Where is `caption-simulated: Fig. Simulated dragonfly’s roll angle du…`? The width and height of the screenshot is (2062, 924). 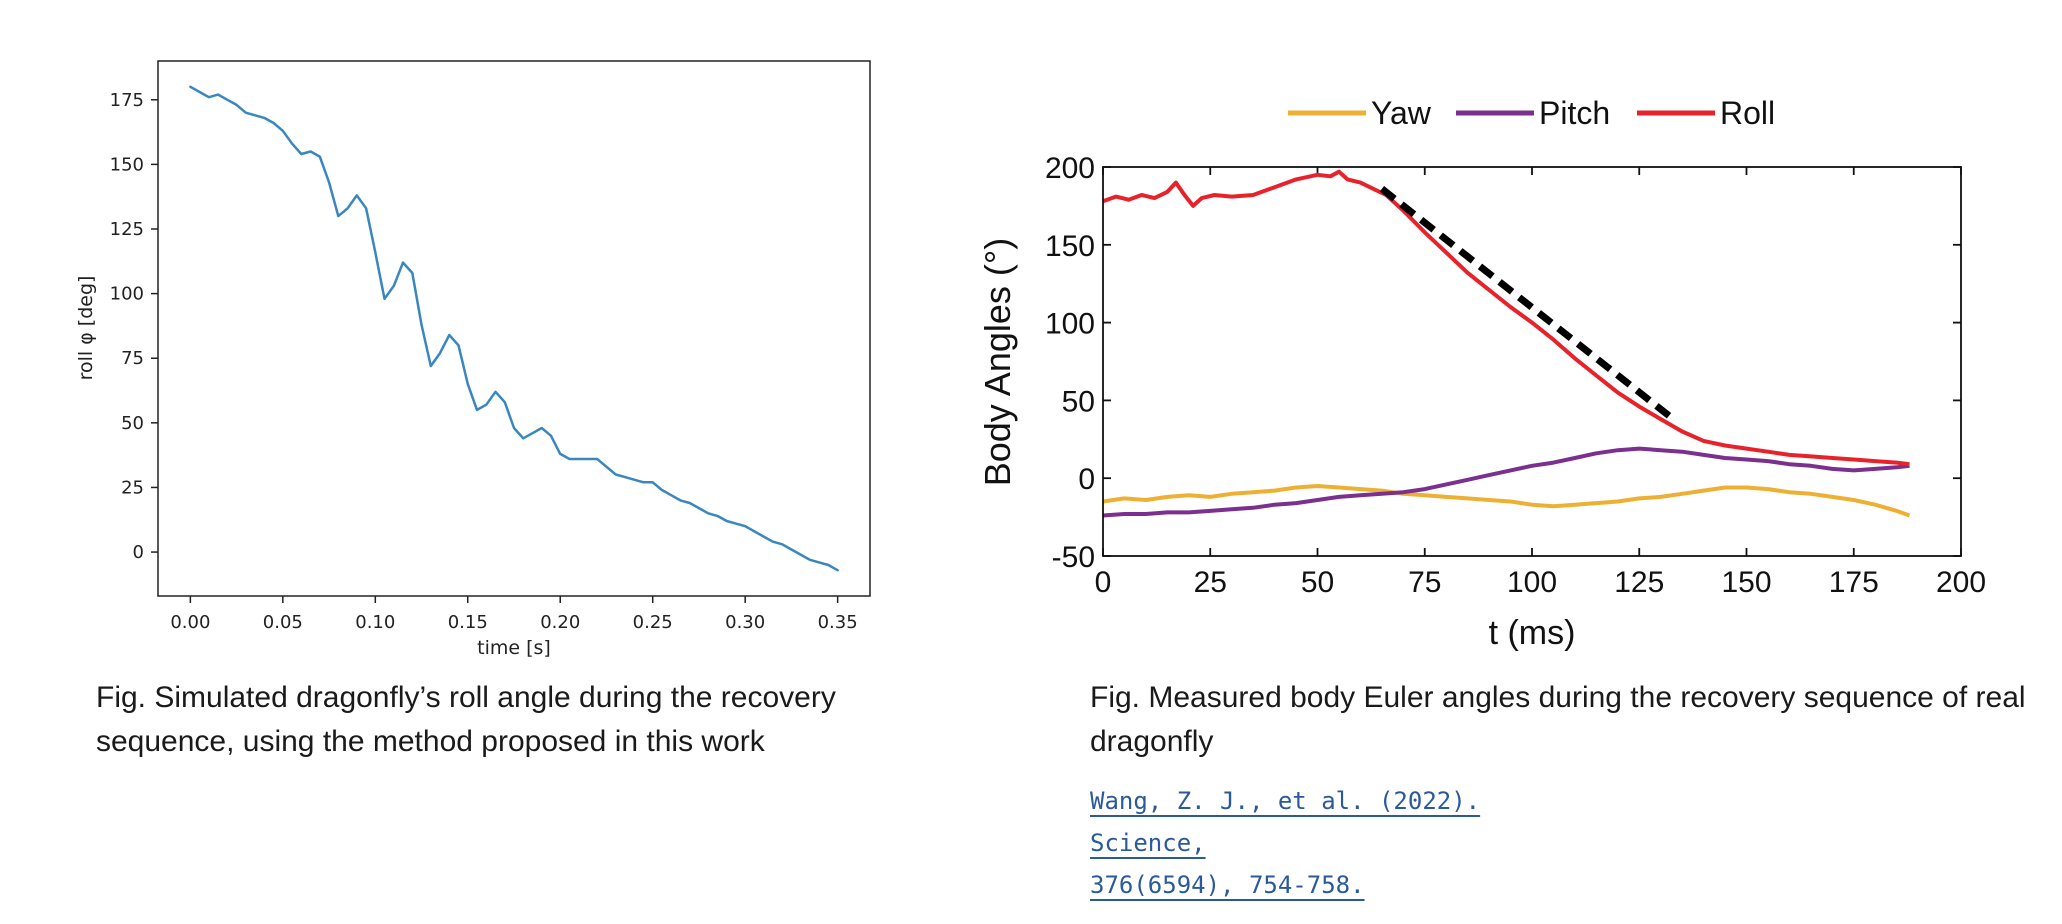 caption-simulated: Fig. Simulated dragonfly’s roll angle du… is located at coordinates (466, 719).